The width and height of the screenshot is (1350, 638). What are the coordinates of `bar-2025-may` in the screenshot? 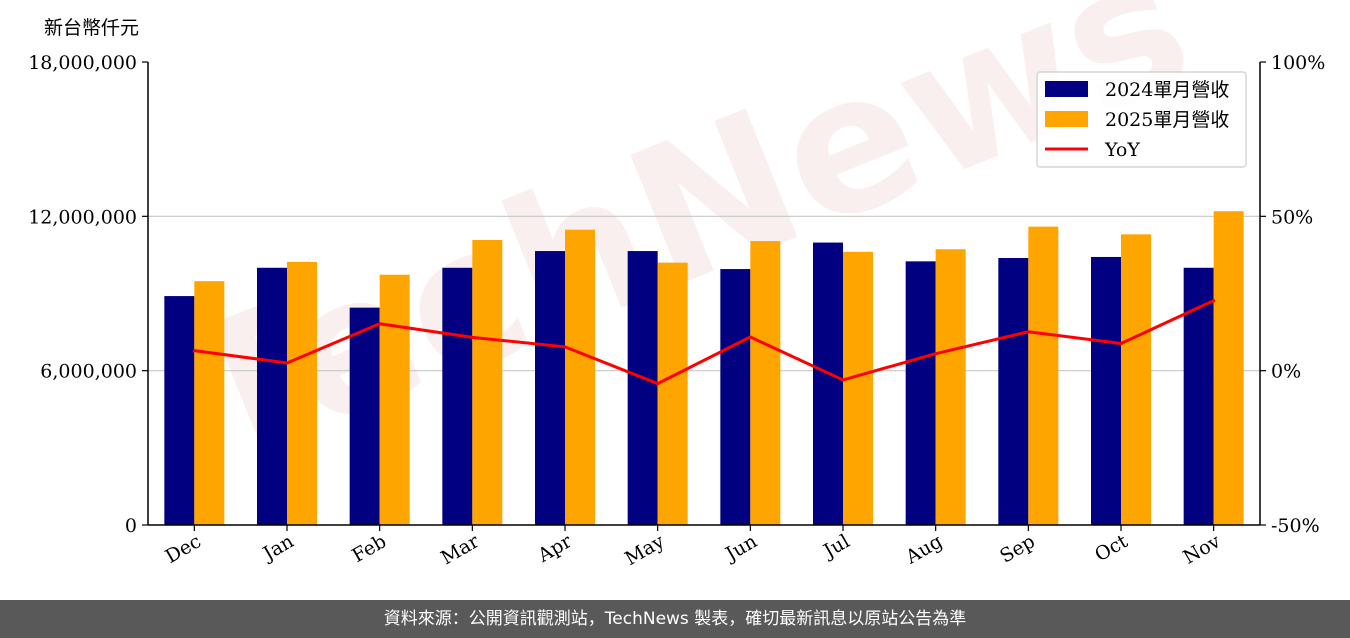 It's located at (672, 393).